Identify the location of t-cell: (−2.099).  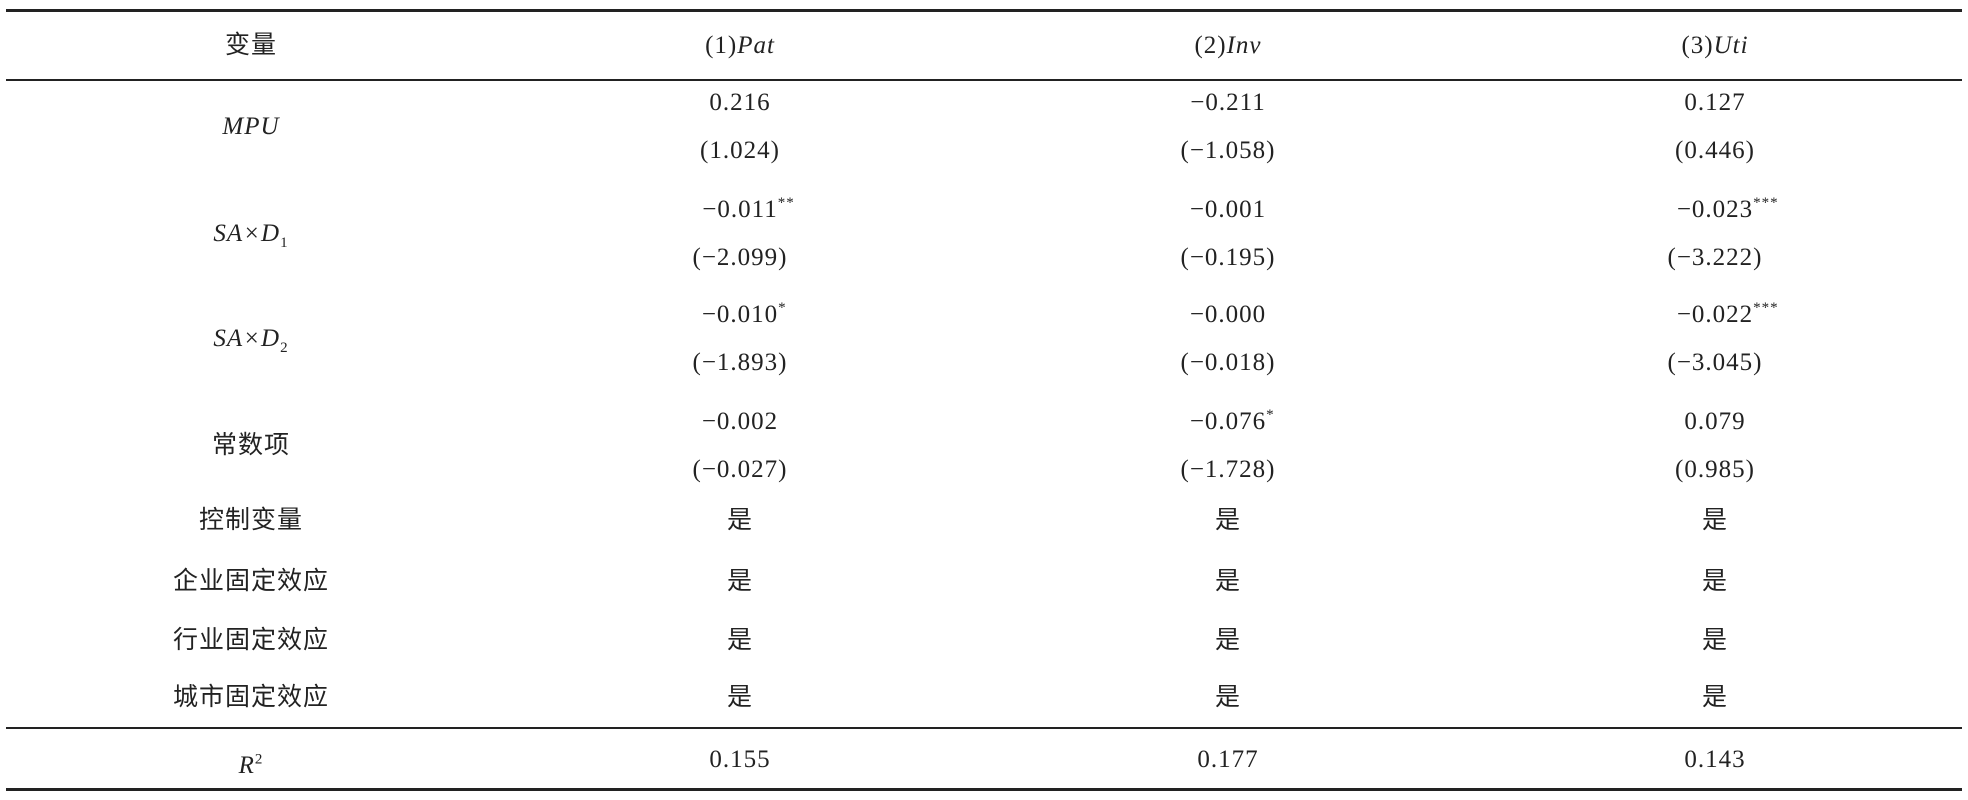
(740, 258).